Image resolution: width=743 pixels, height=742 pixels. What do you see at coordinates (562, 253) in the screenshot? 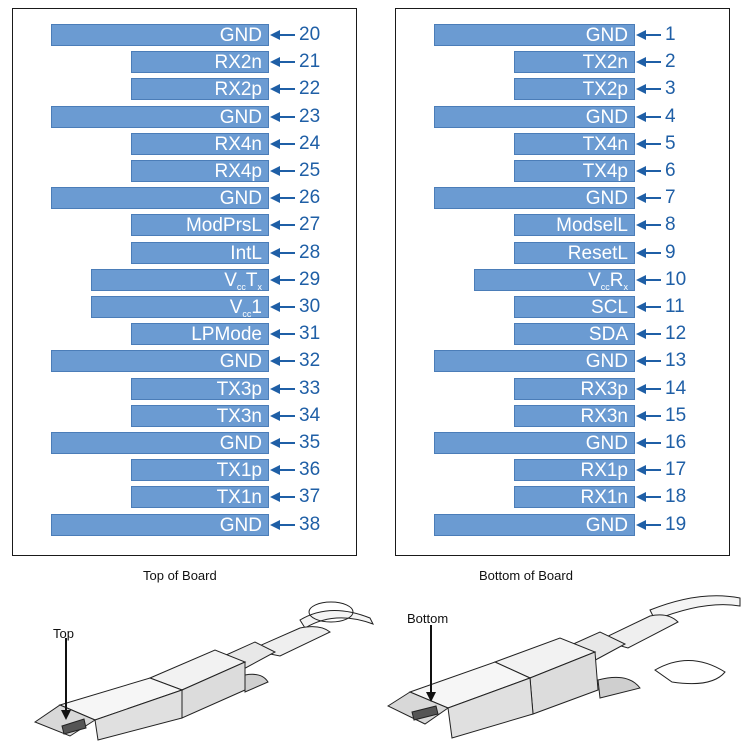
I see `pin-row-9: ResetL 9` at bounding box center [562, 253].